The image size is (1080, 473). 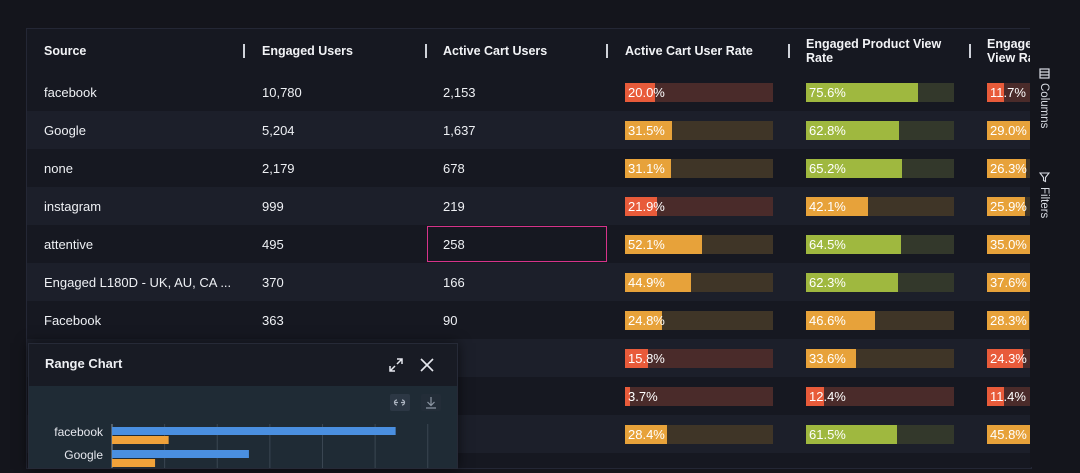 I want to click on col-header-label: Active Cart User Rate, so click(x=689, y=51).